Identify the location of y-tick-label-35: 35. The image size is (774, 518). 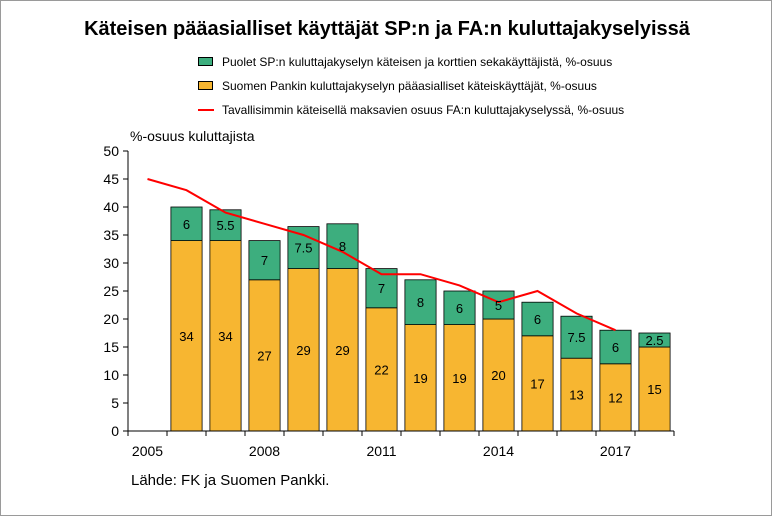
(111, 235).